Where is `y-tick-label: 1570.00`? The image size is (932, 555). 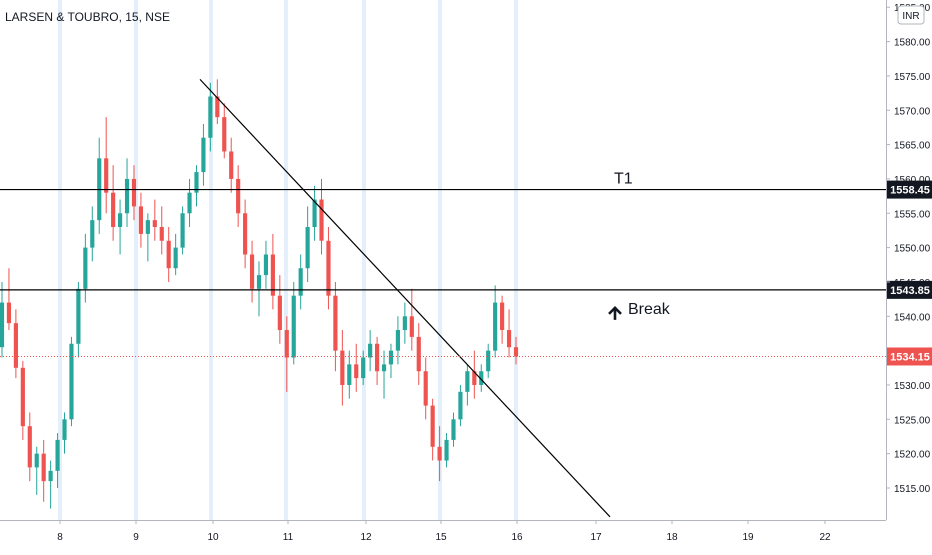 y-tick-label: 1570.00 is located at coordinates (912, 111).